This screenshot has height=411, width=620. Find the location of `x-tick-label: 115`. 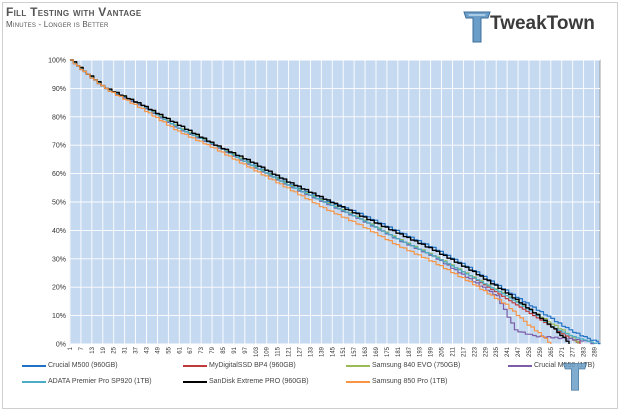

x-tick-label: 115 is located at coordinates (279, 351).